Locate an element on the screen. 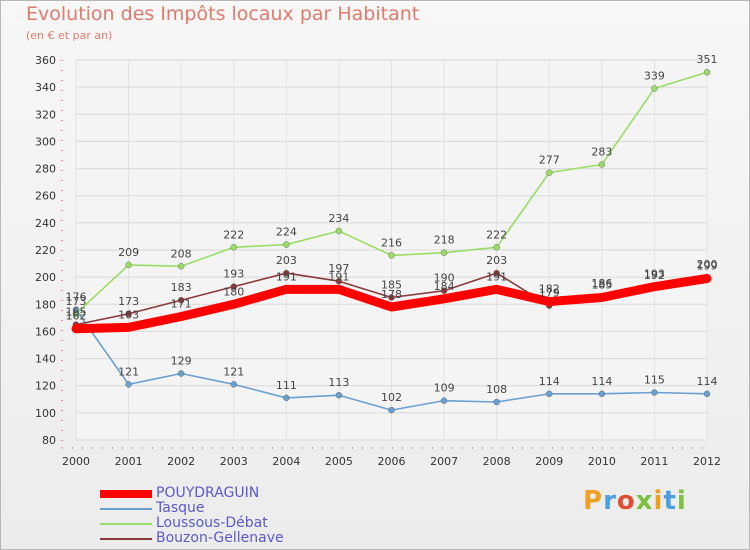  y-tick-label: 300 is located at coordinates (45, 141).